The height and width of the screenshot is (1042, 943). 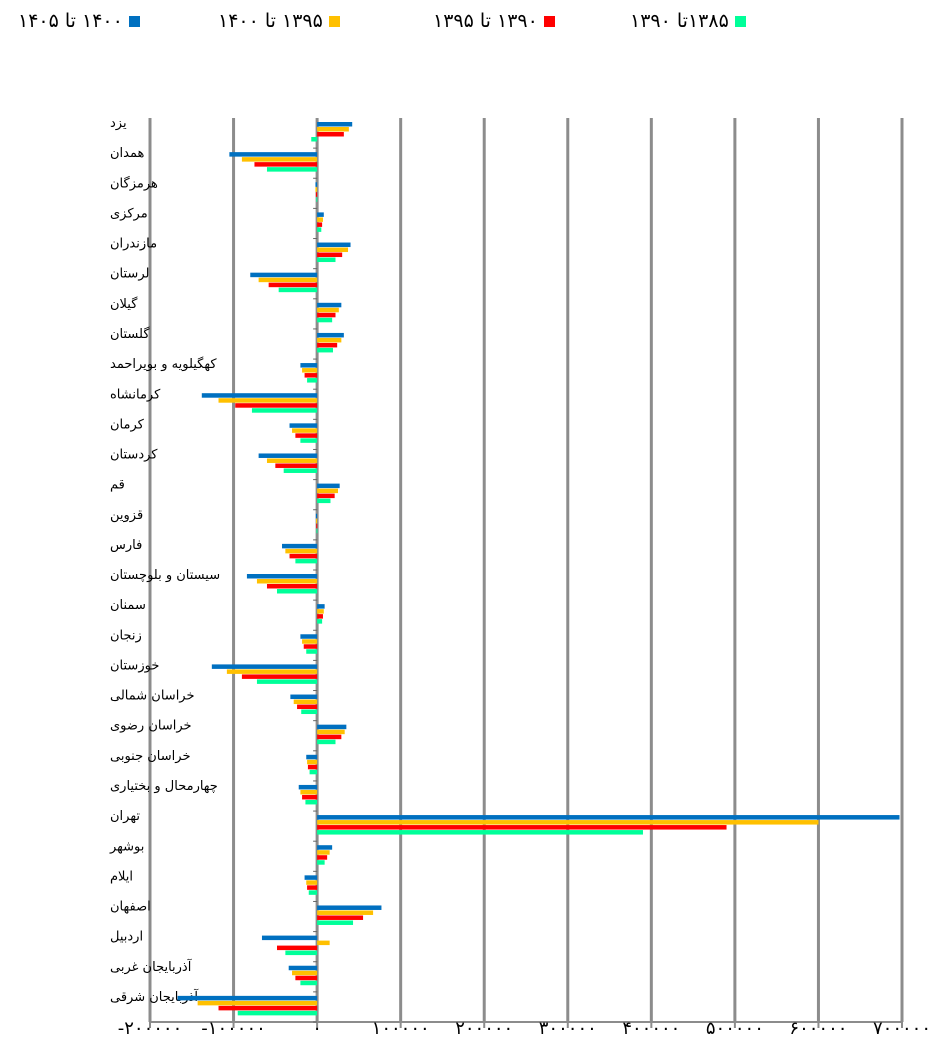 What do you see at coordinates (126, 515) in the screenshot?
I see `y-category-label: قزوین` at bounding box center [126, 515].